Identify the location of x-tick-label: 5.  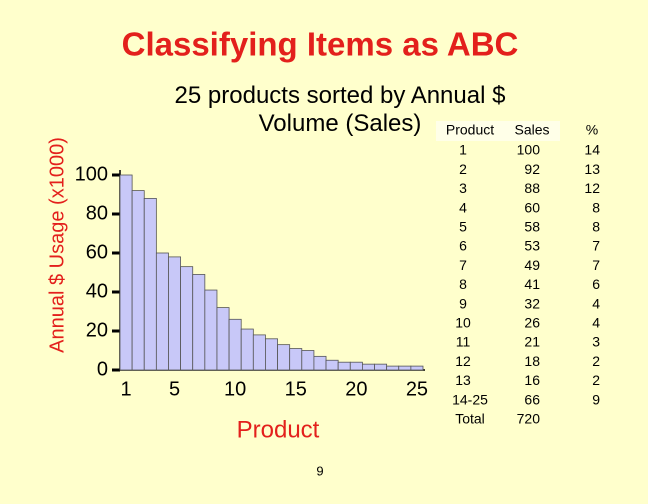
(174, 389).